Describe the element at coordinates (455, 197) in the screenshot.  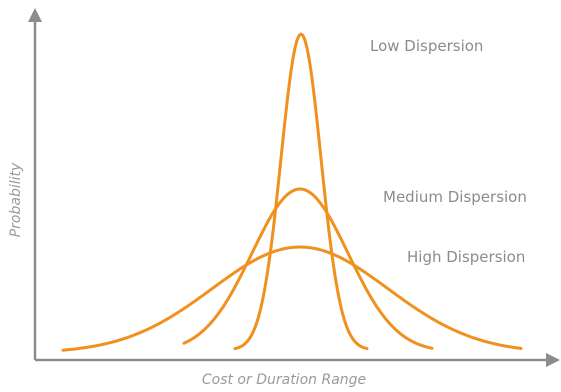
I see `curve-label-medium: Medium Dispersion` at that location.